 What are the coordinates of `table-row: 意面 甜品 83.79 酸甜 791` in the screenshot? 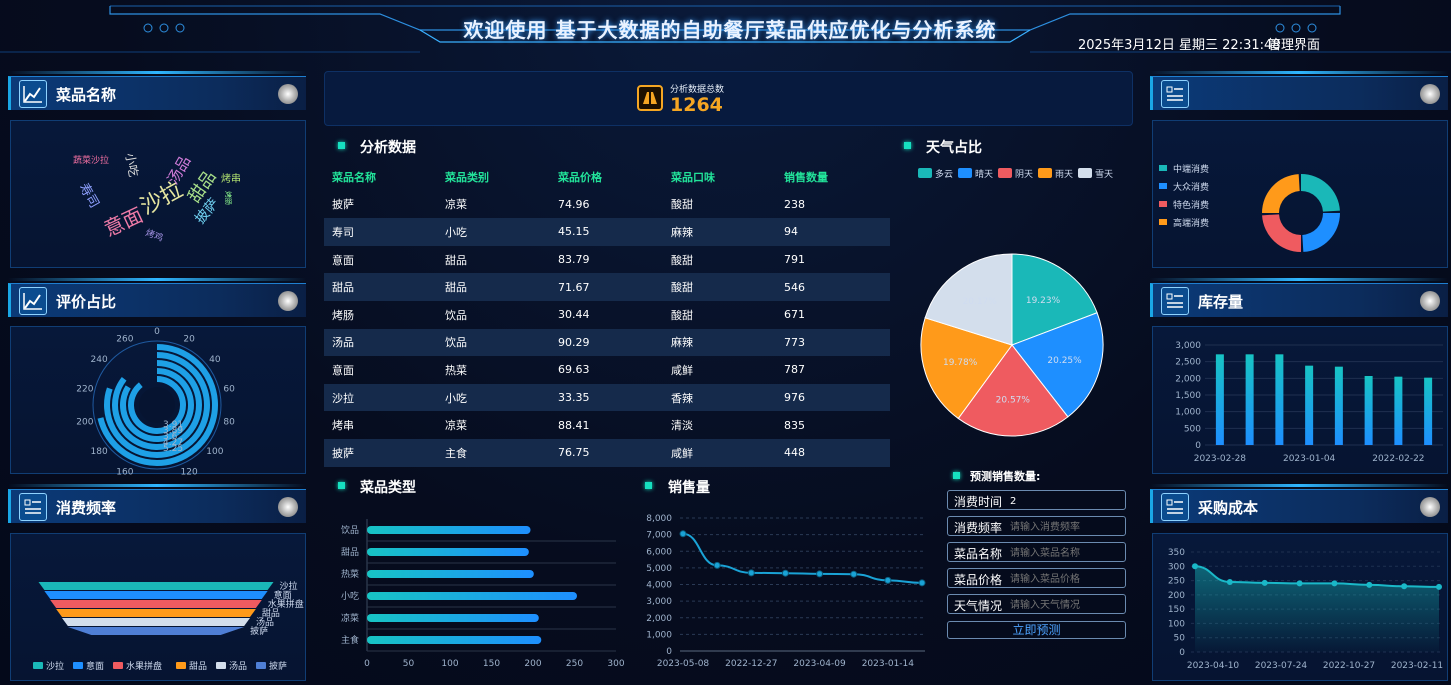 It's located at (607, 260).